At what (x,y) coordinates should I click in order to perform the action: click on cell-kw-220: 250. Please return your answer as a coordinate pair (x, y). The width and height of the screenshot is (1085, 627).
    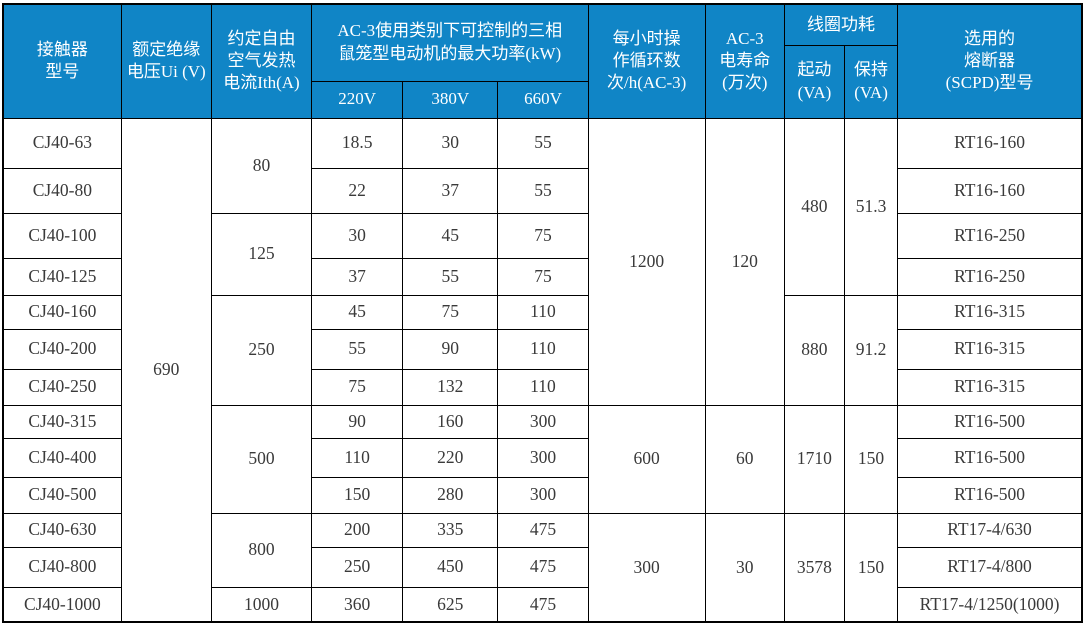
    Looking at the image, I should click on (357, 567).